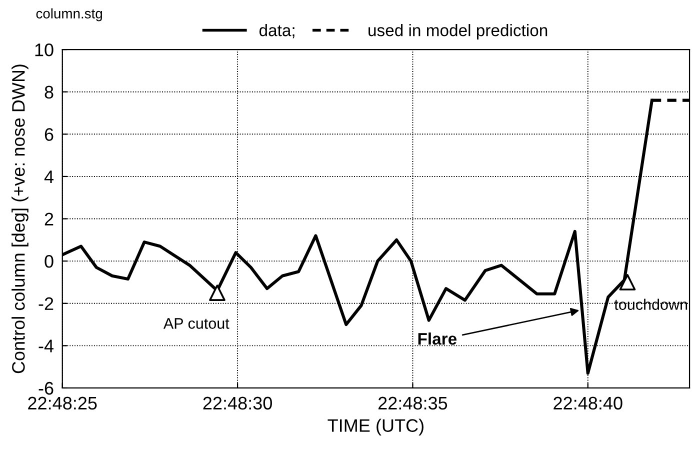  Describe the element at coordinates (49, 92) in the screenshot. I see `y-tick-label: 8` at that location.